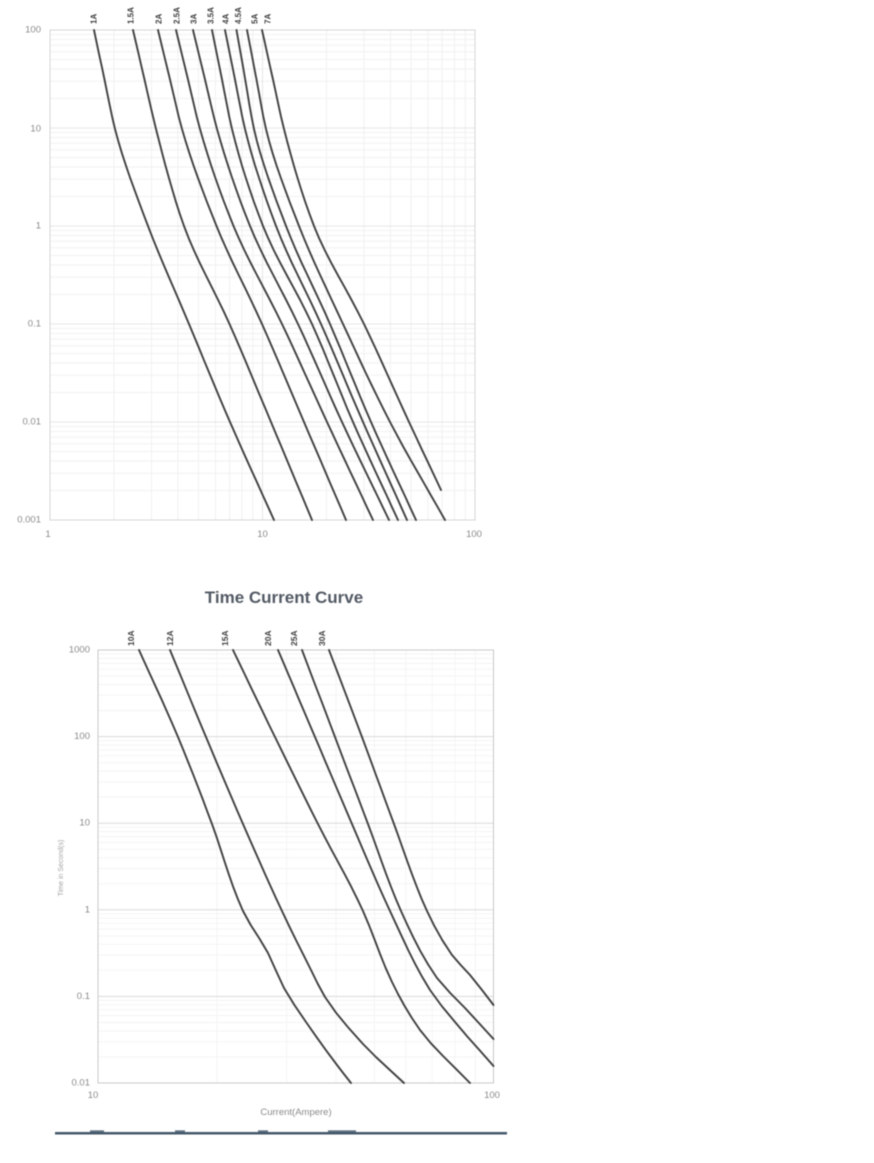  Describe the element at coordinates (238, 15) in the screenshot. I see `svg-text: 4.5A` at that location.